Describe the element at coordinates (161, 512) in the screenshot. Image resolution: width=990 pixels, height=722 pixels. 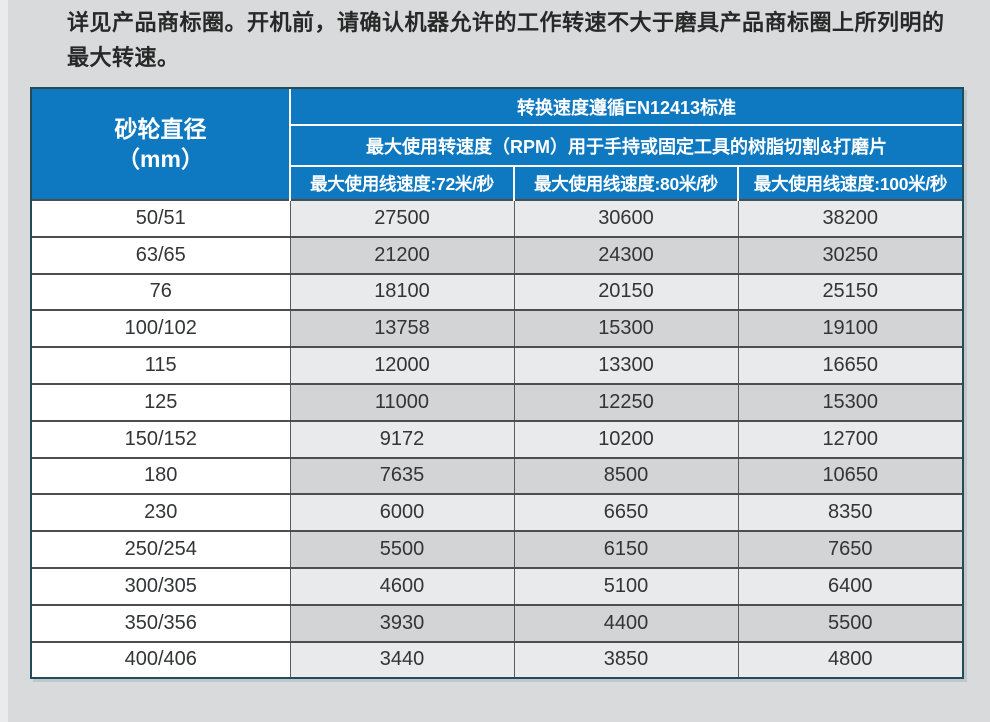
I see `diameter-cell: 230` at that location.